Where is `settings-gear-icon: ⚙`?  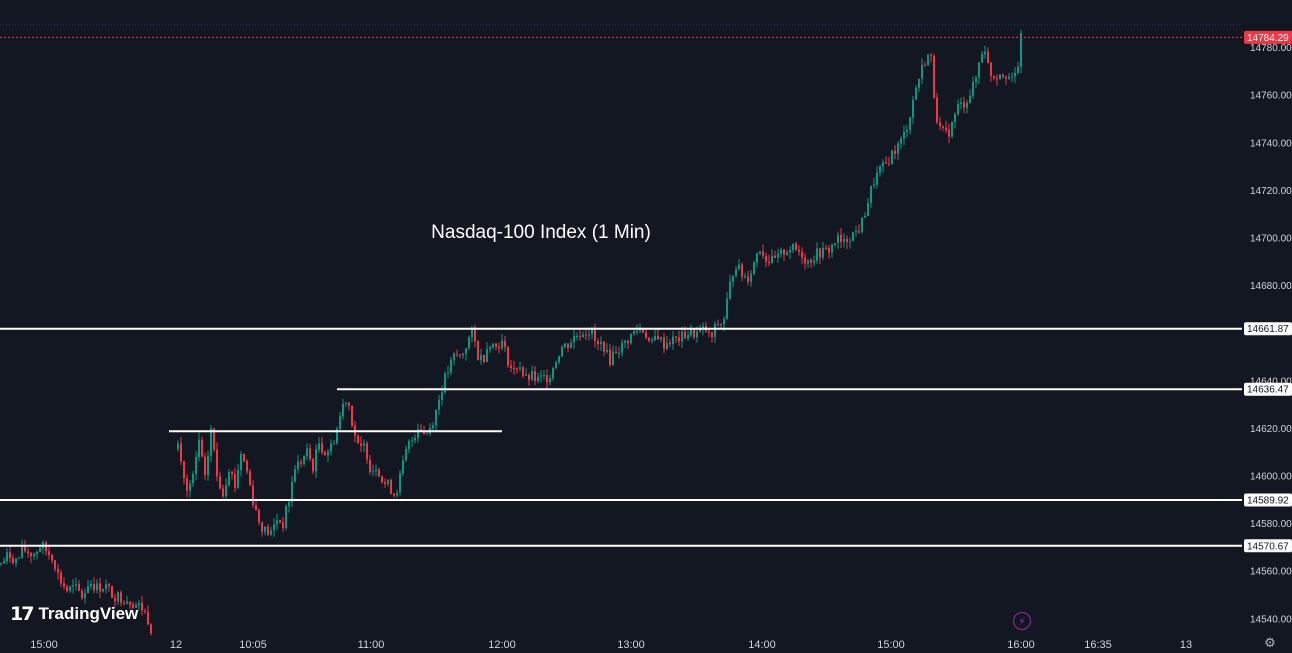
settings-gear-icon: ⚙ is located at coordinates (1270, 643).